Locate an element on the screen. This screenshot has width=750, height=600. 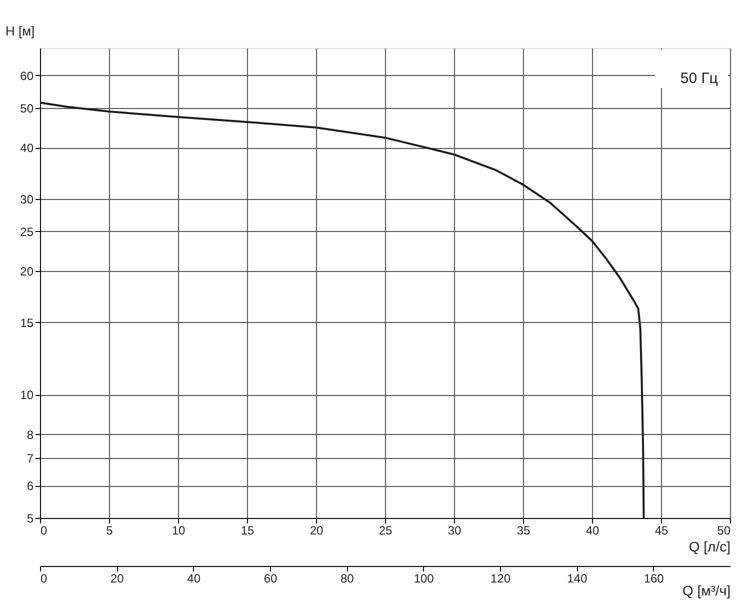
y-tick-label: 15 is located at coordinates (27, 323).